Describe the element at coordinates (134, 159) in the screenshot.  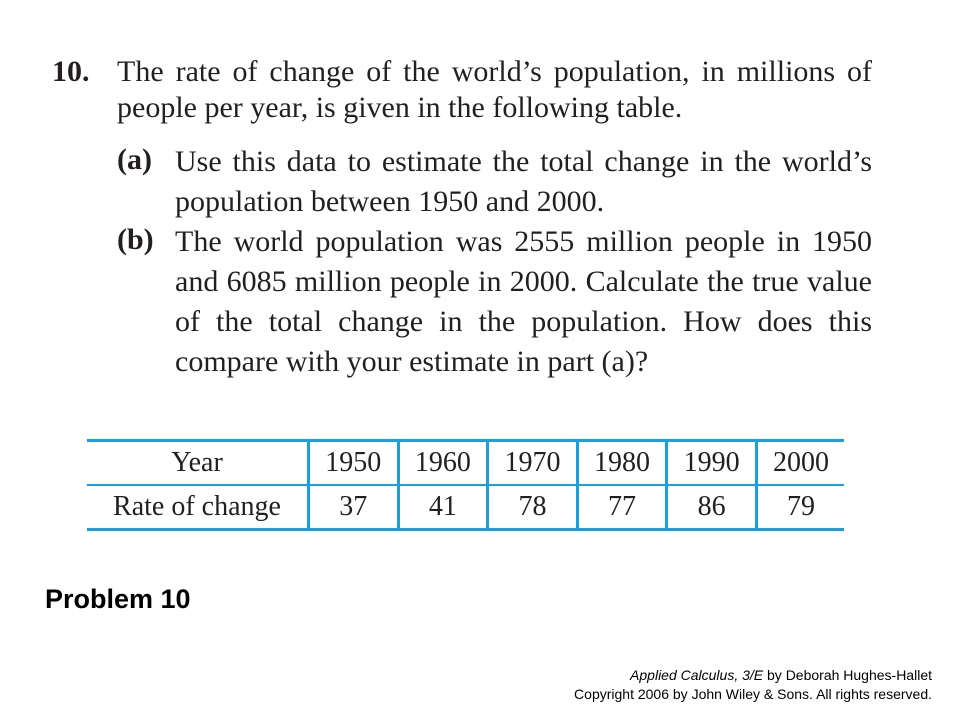
I see `part-a-label: (a)` at that location.